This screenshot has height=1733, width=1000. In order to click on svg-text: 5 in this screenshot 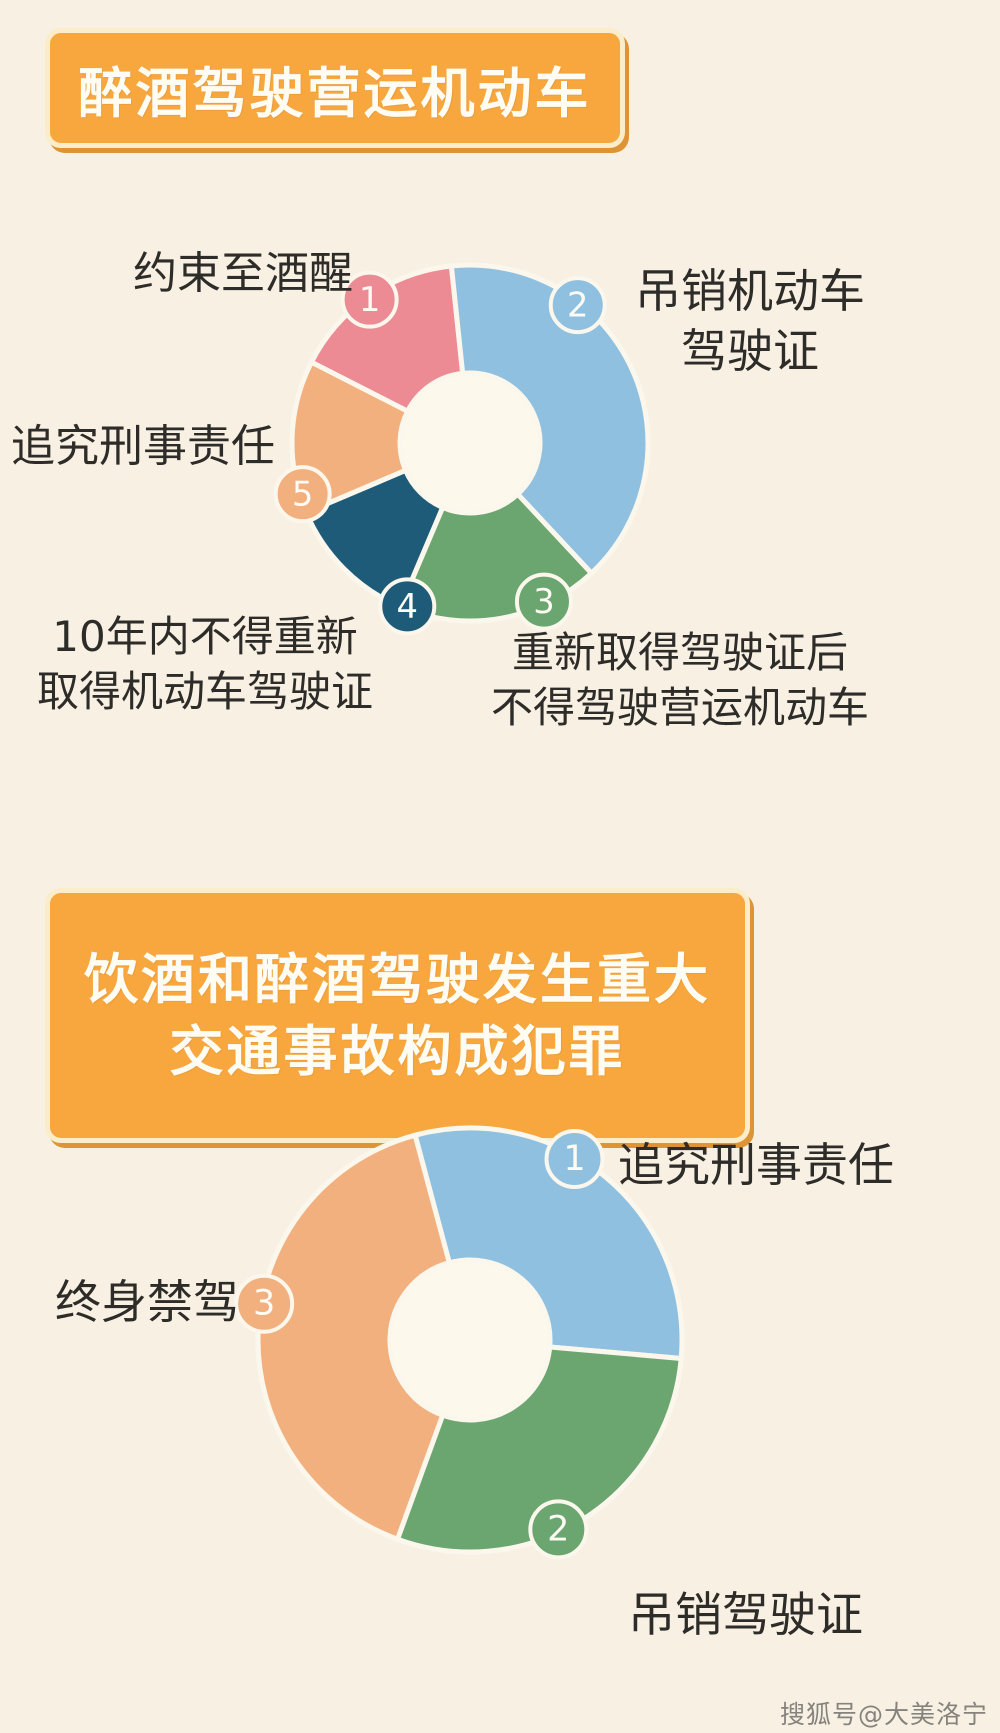, I will do `click(302, 494)`.